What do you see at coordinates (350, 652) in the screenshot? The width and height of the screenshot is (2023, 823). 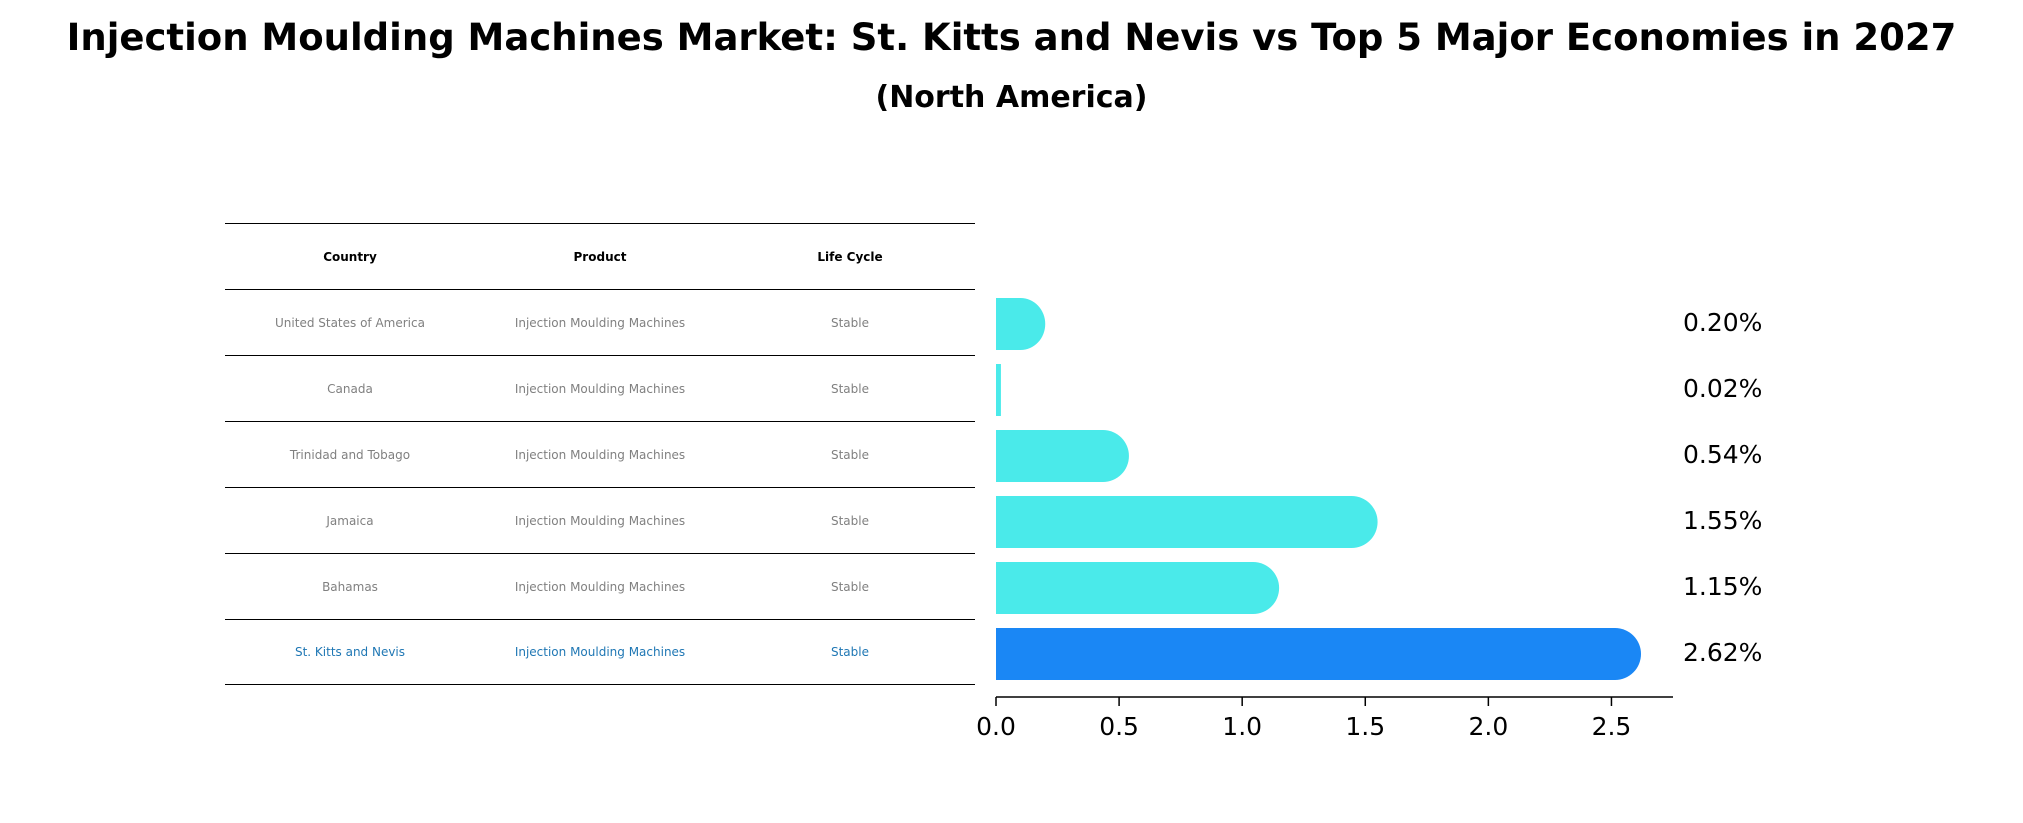 I see `table-cell-country: St. Kitts and Nevis` at bounding box center [350, 652].